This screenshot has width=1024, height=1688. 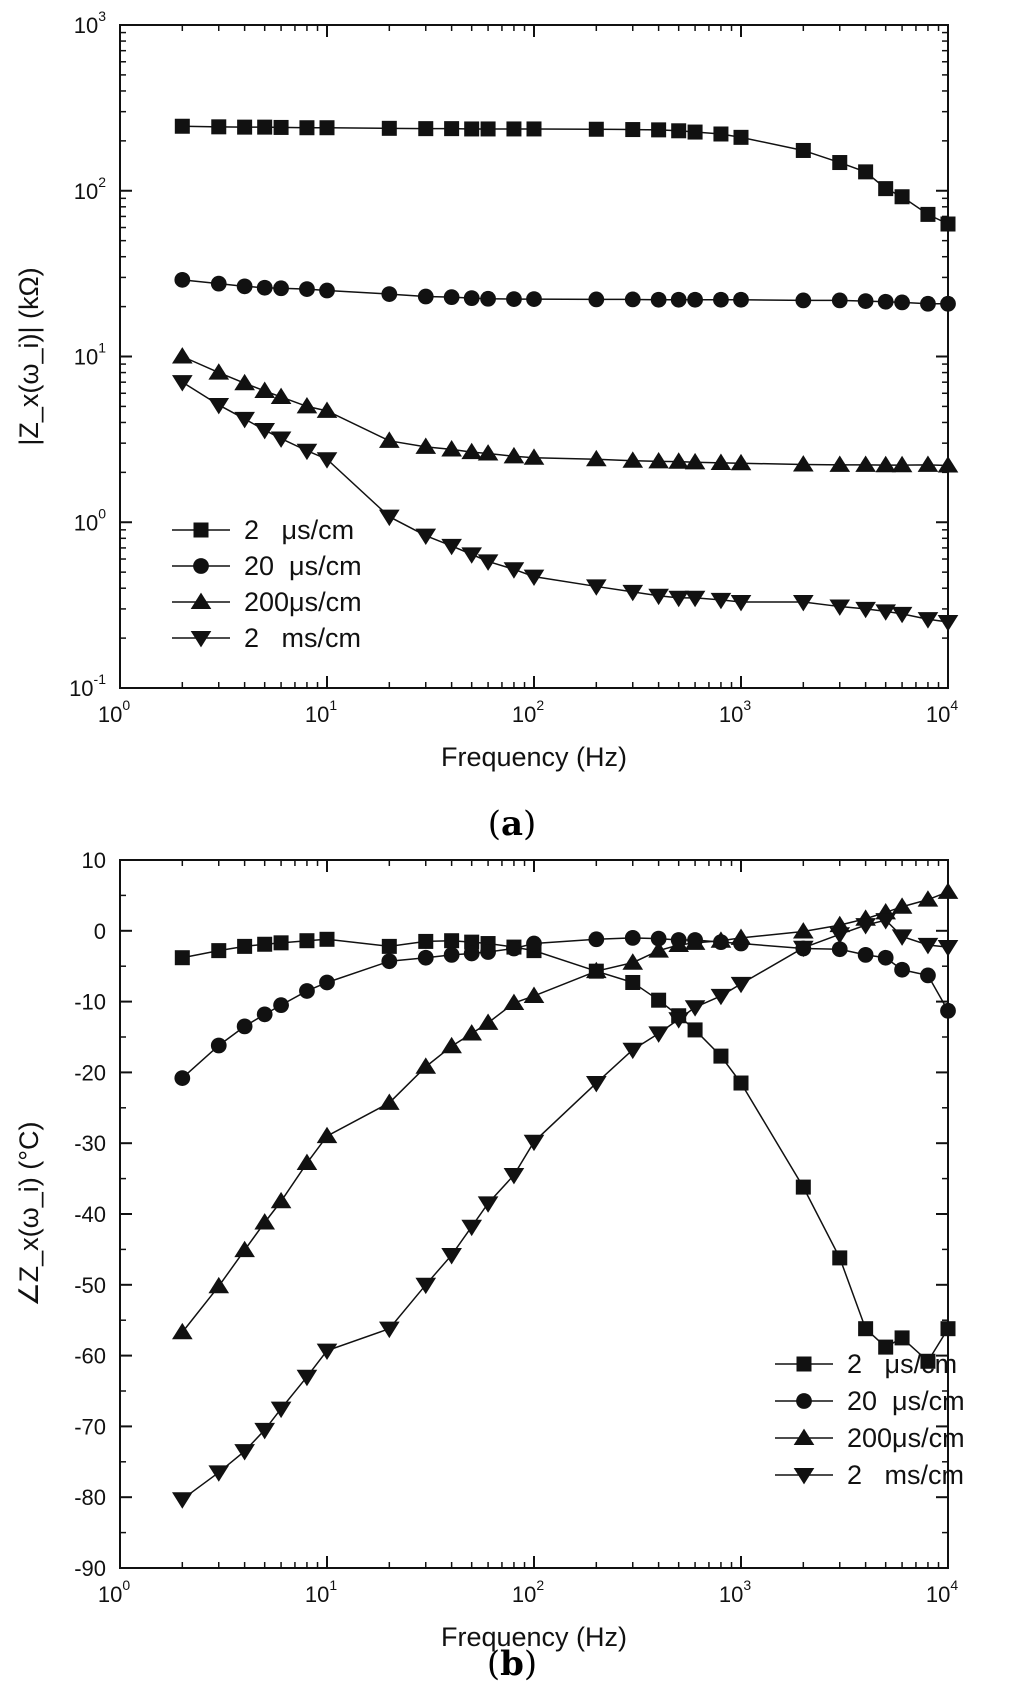 I want to click on y-tick-label: -20, so click(x=90, y=1072).